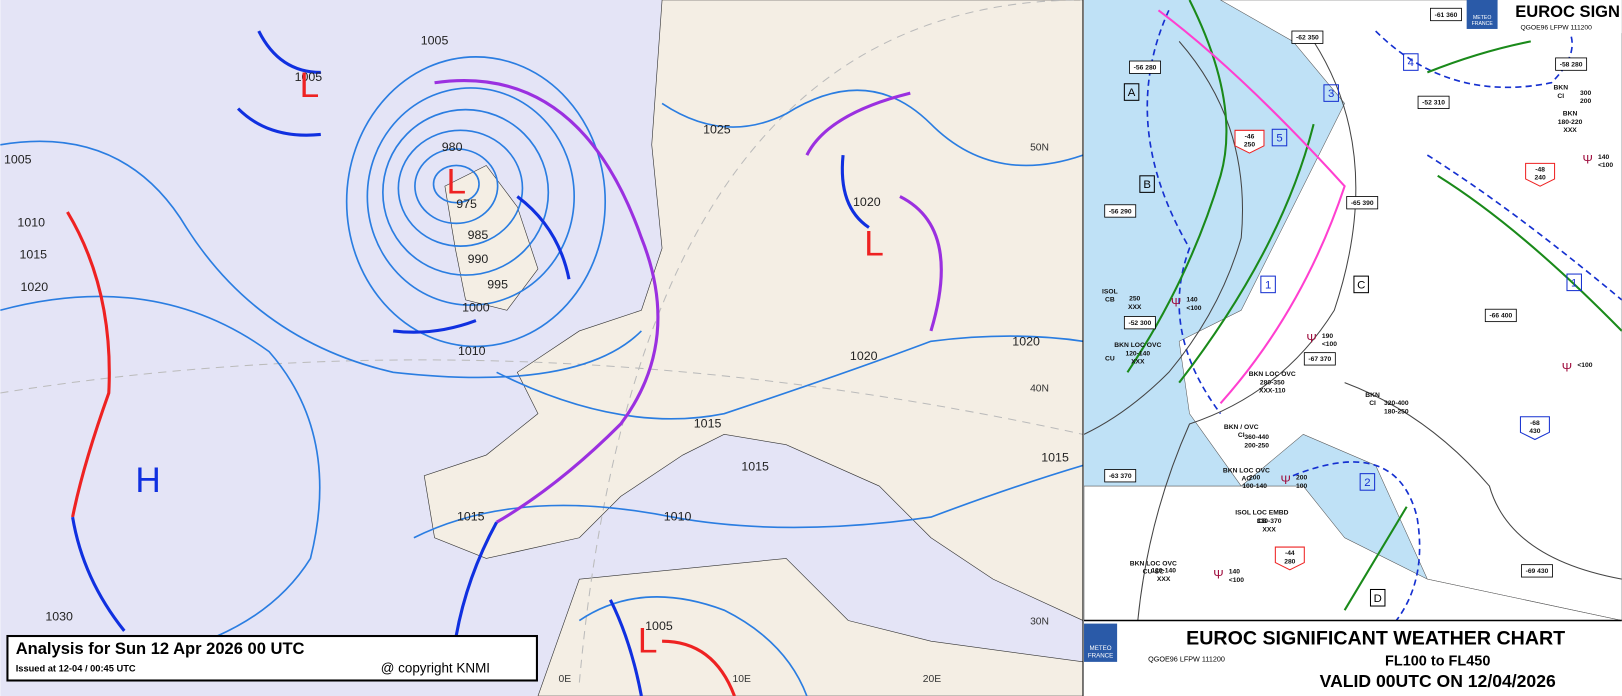 The width and height of the screenshot is (1622, 696). Describe the element at coordinates (76, 669) in the screenshot. I see `caption-issued: Issued at 12-04 / 00:45 UTC` at that location.